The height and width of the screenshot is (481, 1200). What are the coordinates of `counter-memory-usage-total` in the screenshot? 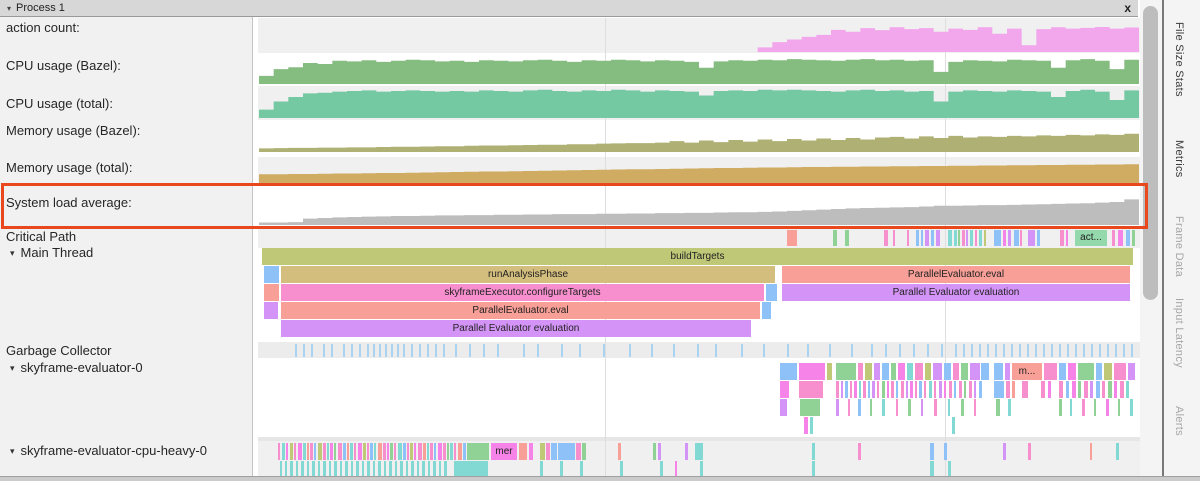 It's located at (699, 170).